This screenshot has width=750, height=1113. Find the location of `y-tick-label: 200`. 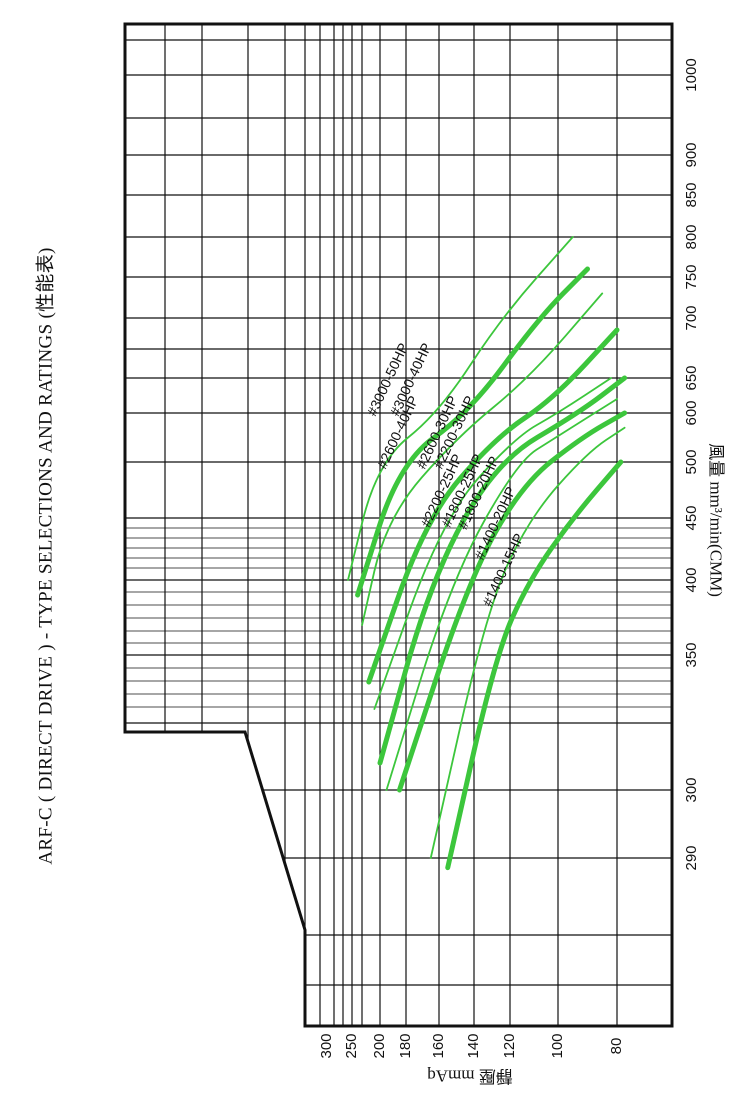

y-tick-label: 200 is located at coordinates (379, 1045).